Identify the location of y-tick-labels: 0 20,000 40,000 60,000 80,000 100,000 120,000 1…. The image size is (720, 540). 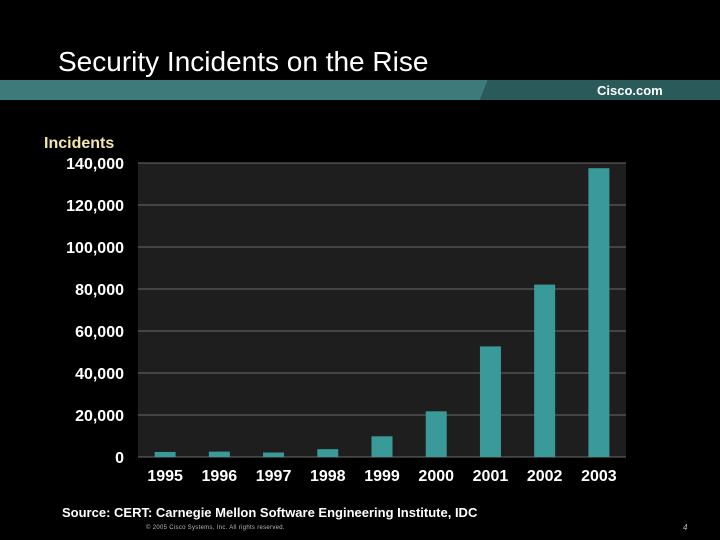
(95, 311).